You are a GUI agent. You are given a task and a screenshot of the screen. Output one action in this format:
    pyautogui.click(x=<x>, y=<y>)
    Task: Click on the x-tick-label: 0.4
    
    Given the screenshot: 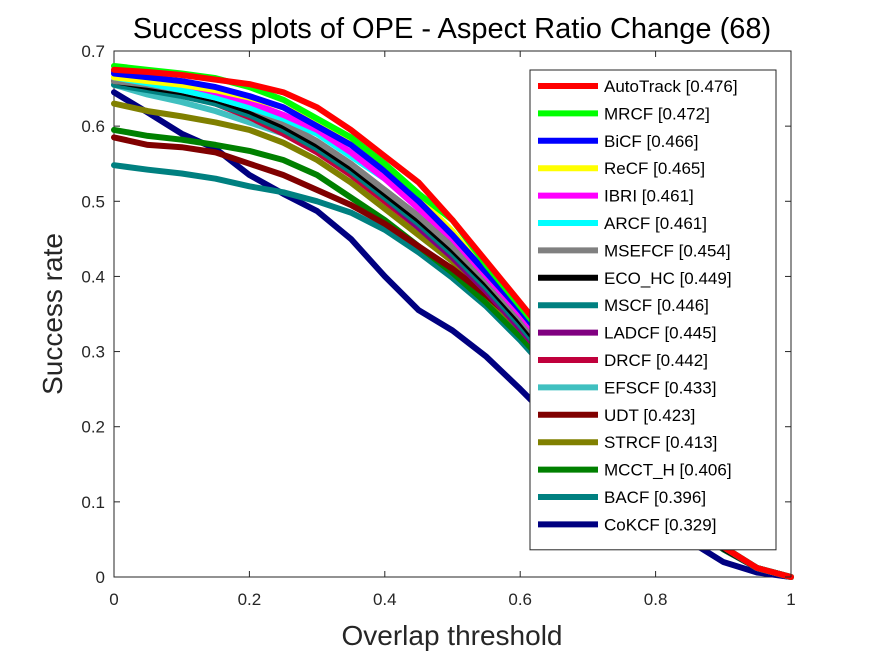 What is the action you would take?
    pyautogui.click(x=385, y=599)
    